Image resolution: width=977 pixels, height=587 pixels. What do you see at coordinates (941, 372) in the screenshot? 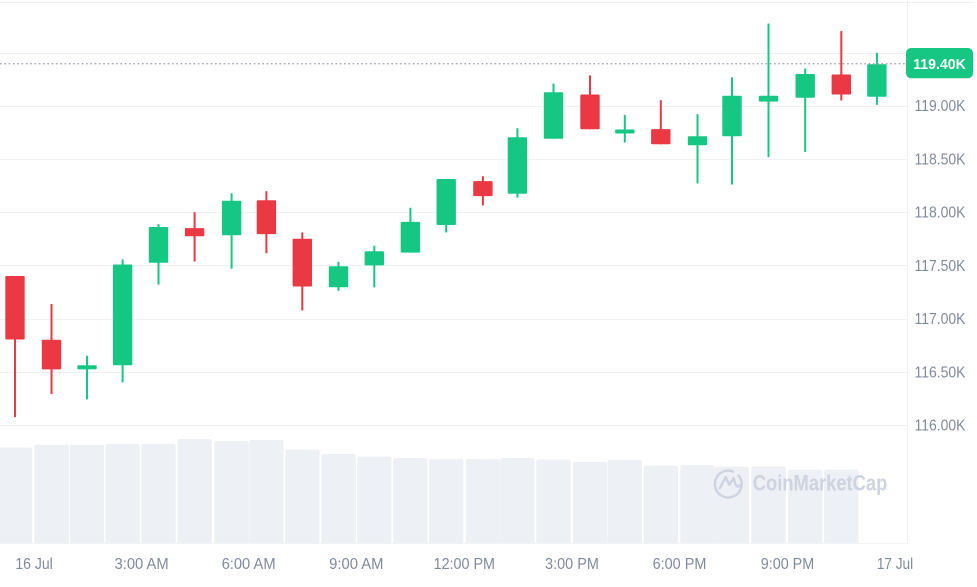
I see `svg-text: 116.50K` at bounding box center [941, 372].